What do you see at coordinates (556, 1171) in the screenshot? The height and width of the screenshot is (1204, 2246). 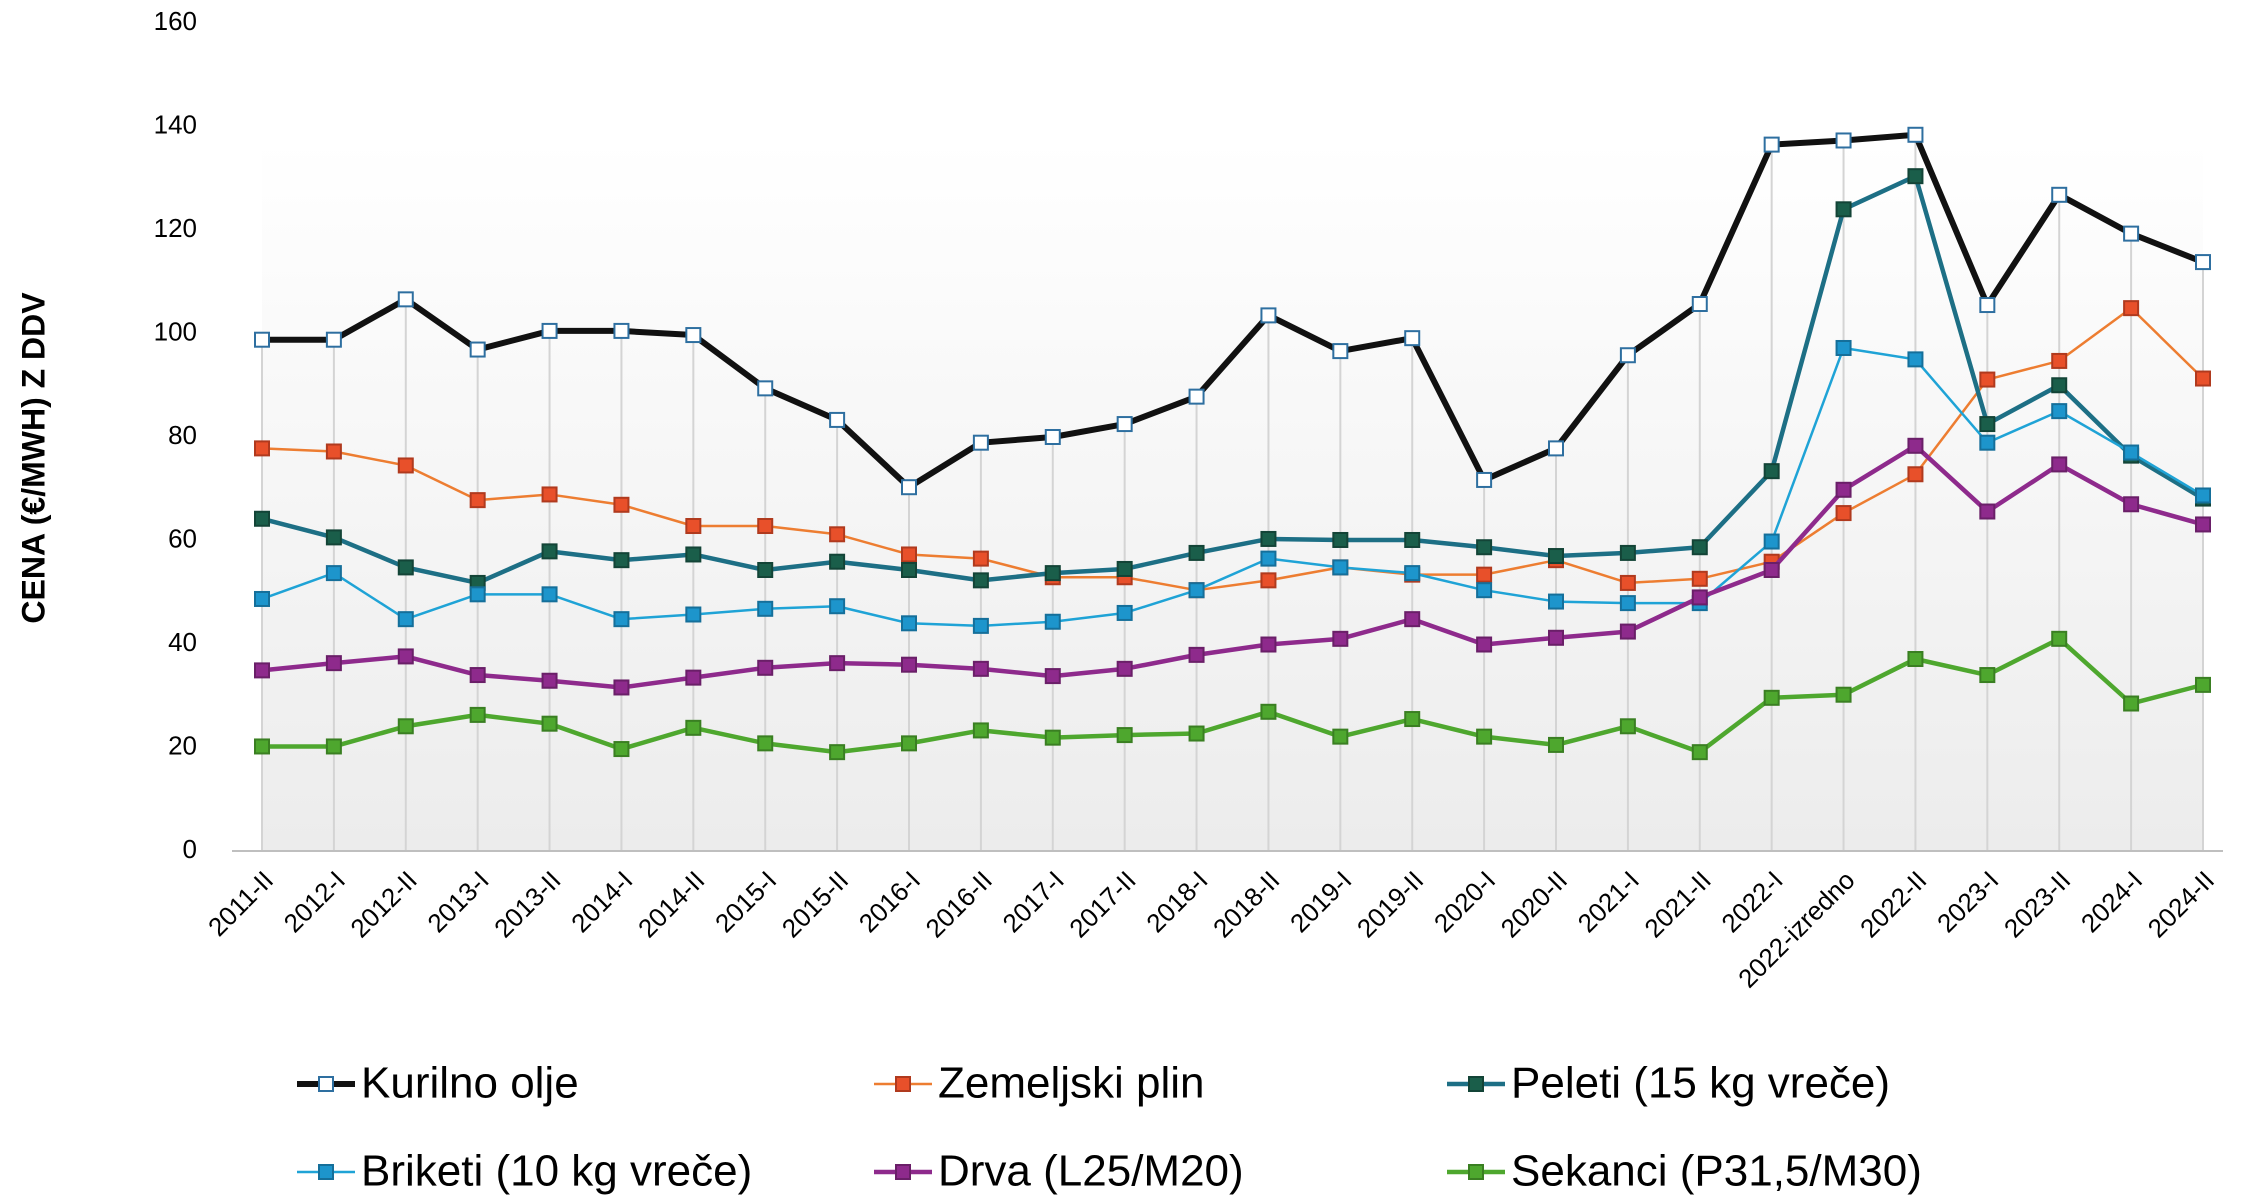 I see `legend-label: Briketi (10 kg vreče)` at bounding box center [556, 1171].